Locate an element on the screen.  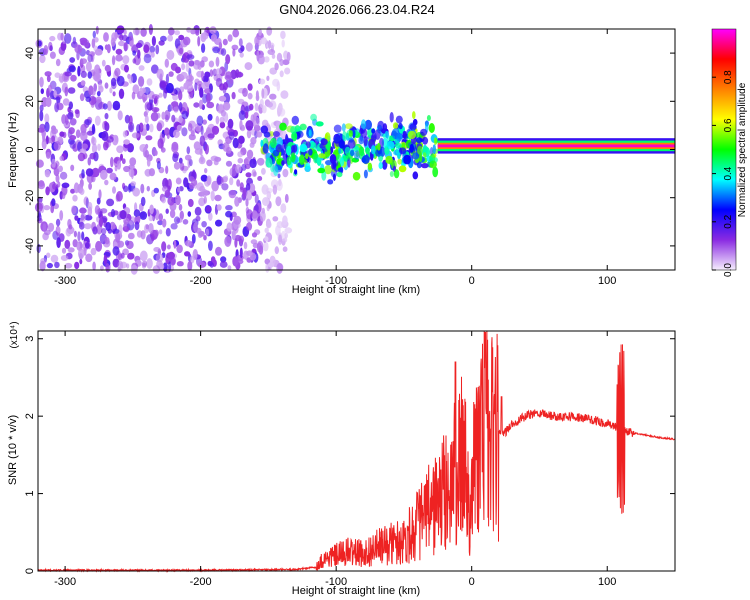
spectrogram-x-label: Height of straight line (km) is located at coordinates (356, 290).